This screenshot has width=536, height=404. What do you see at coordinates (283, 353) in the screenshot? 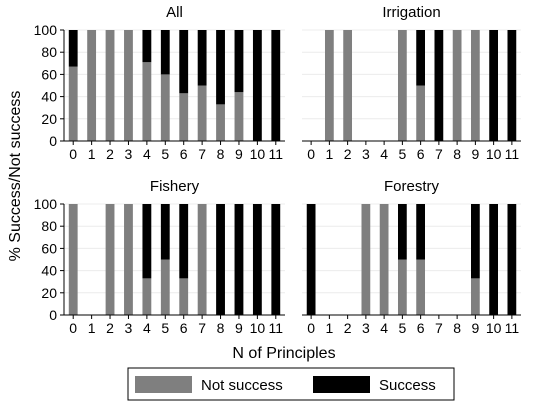
I see `x-axis-label: N of Principles` at bounding box center [283, 353].